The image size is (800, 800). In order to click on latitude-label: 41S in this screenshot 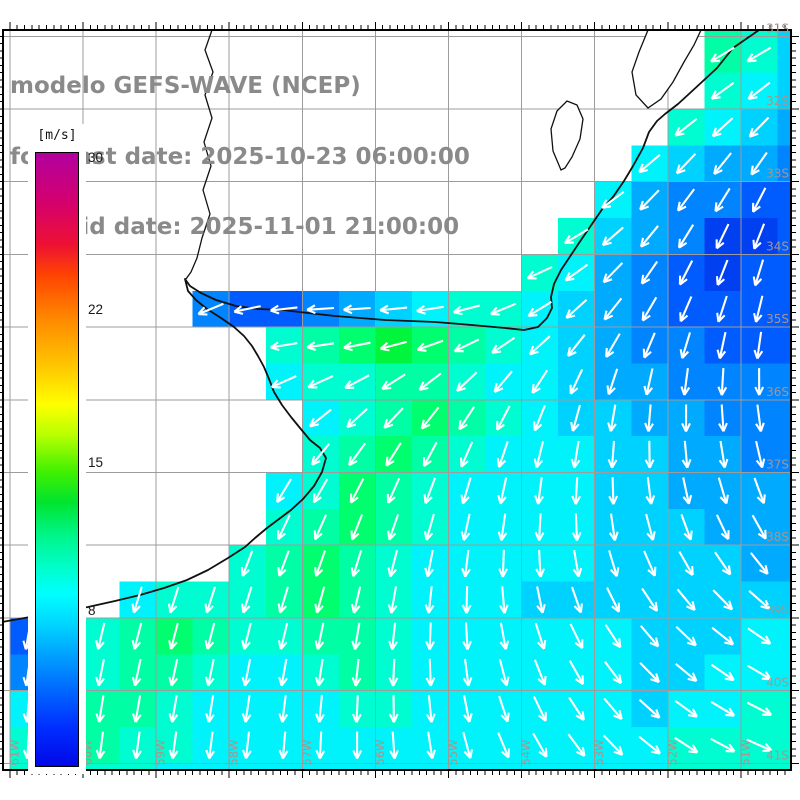, I will do `click(777, 755)`.